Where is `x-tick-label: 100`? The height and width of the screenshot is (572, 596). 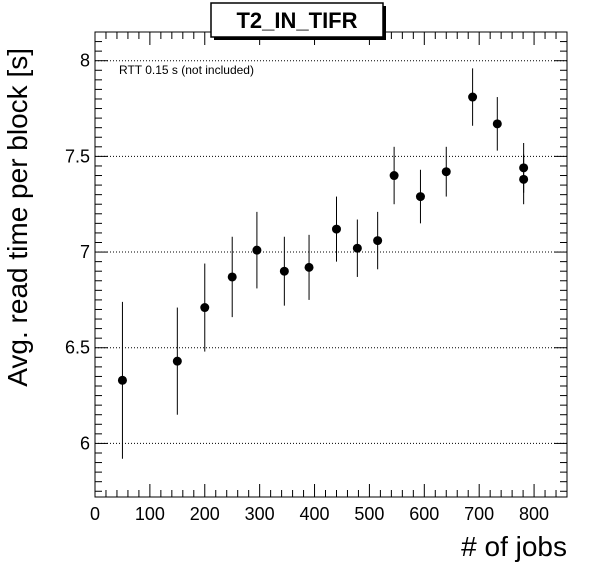 x-tick-label: 100 is located at coordinates (150, 514).